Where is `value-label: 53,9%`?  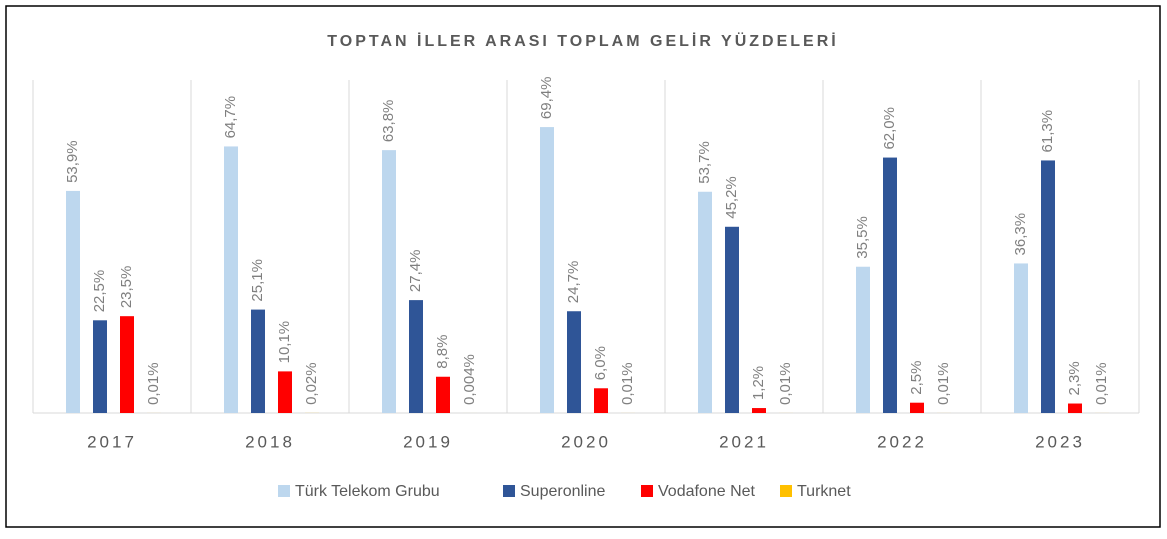
value-label: 53,9% is located at coordinates (72, 161).